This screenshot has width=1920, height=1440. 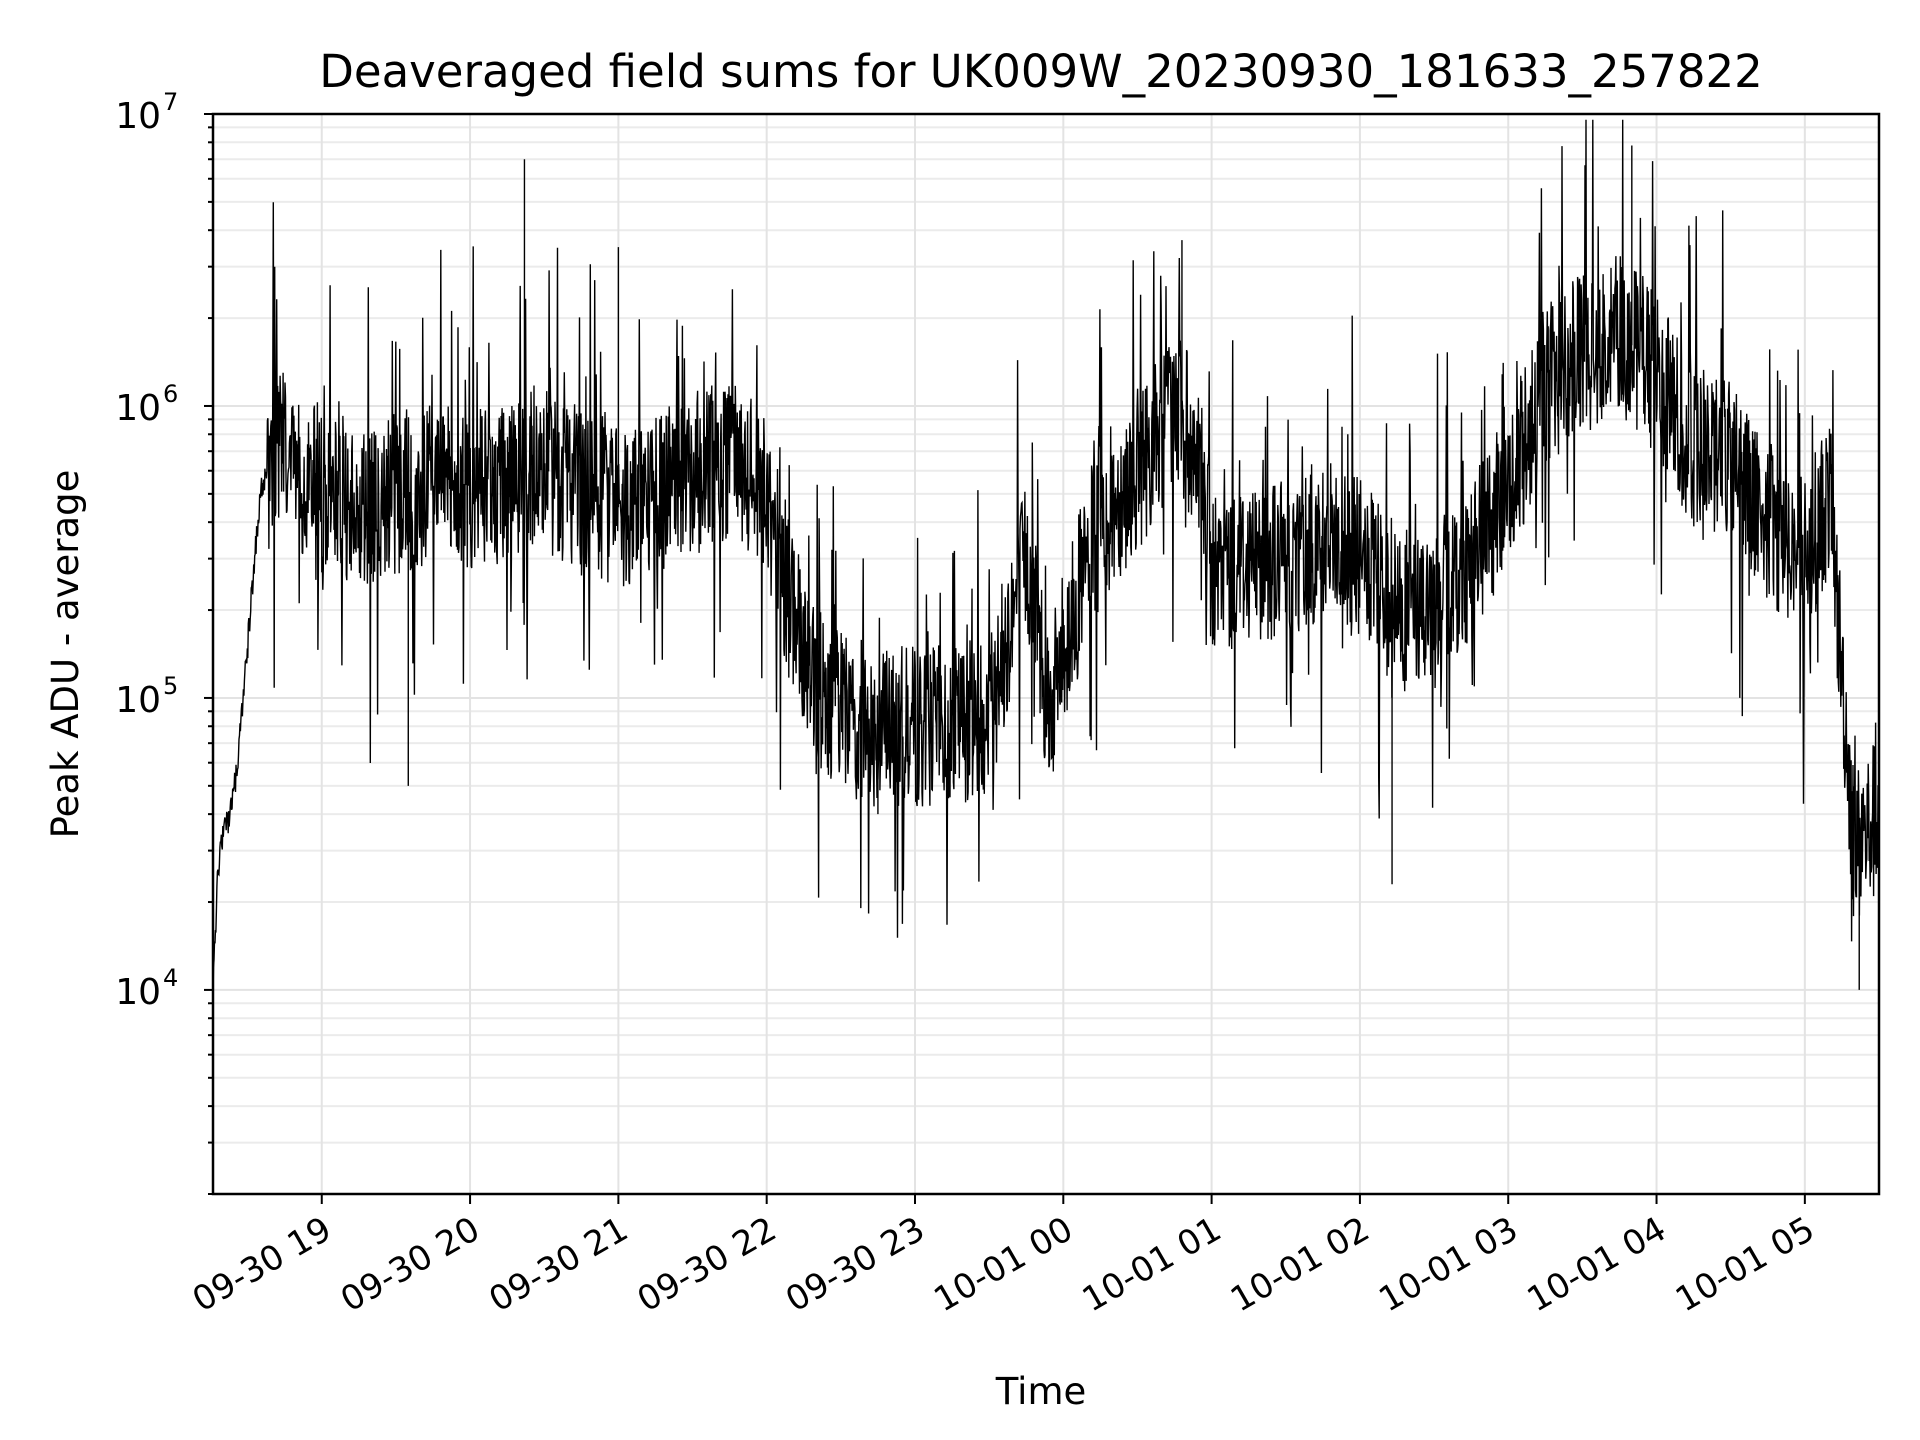 I want to click on x-tick-label: 09-30 20, so click(x=410, y=1264).